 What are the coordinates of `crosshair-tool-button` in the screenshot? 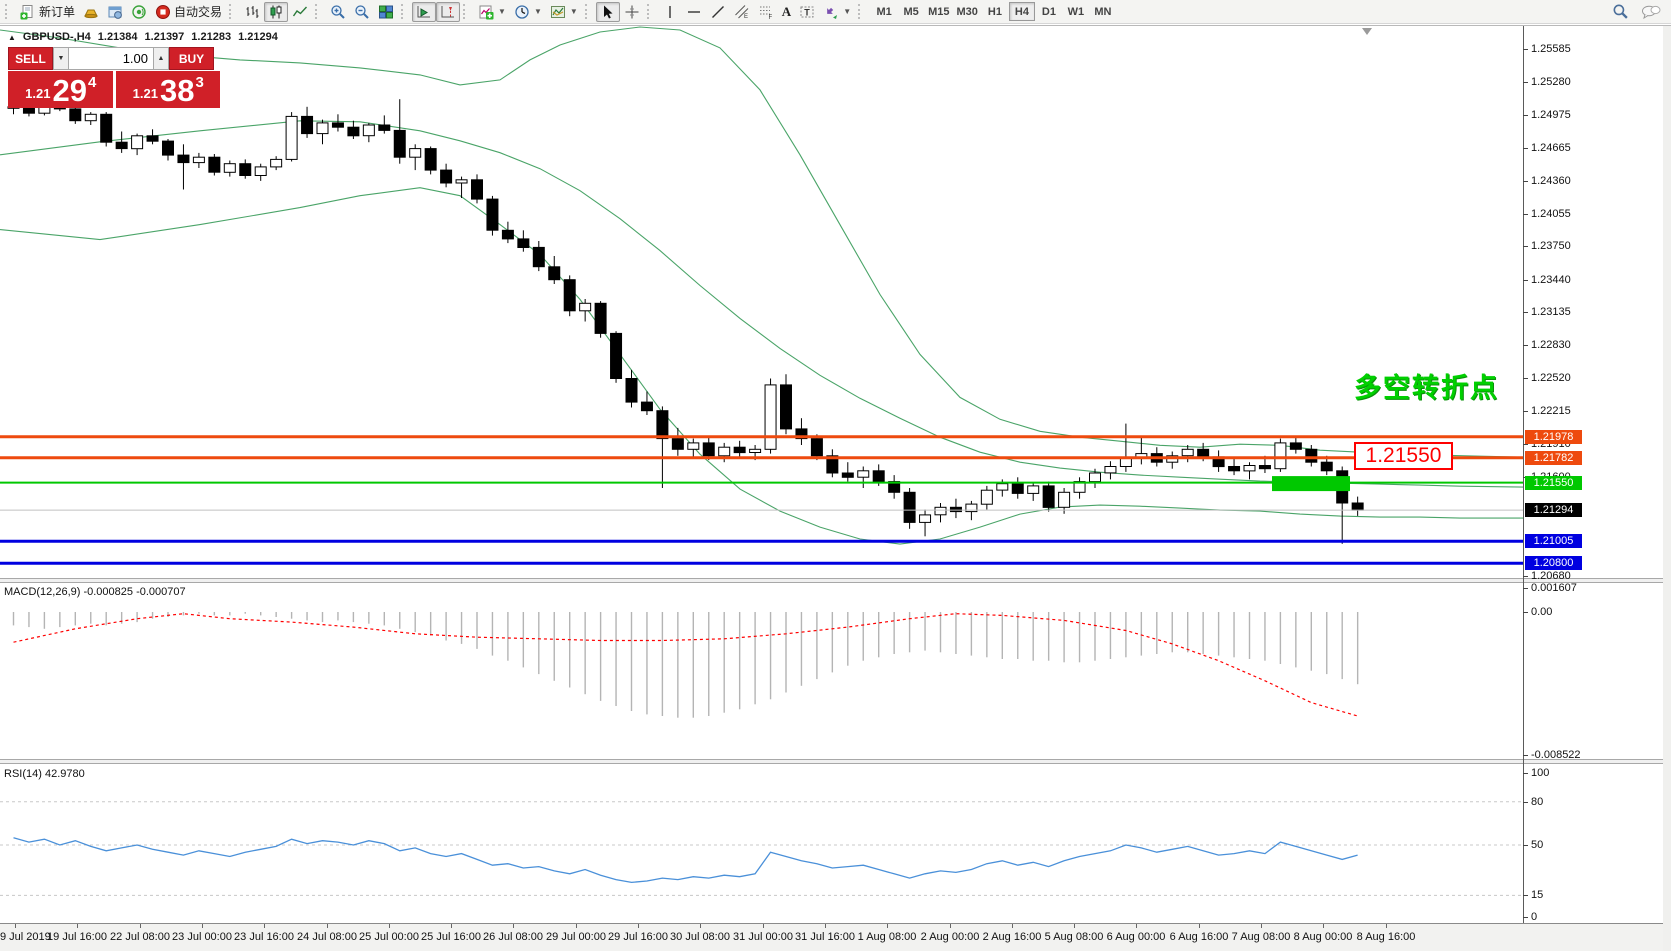 It's located at (632, 12).